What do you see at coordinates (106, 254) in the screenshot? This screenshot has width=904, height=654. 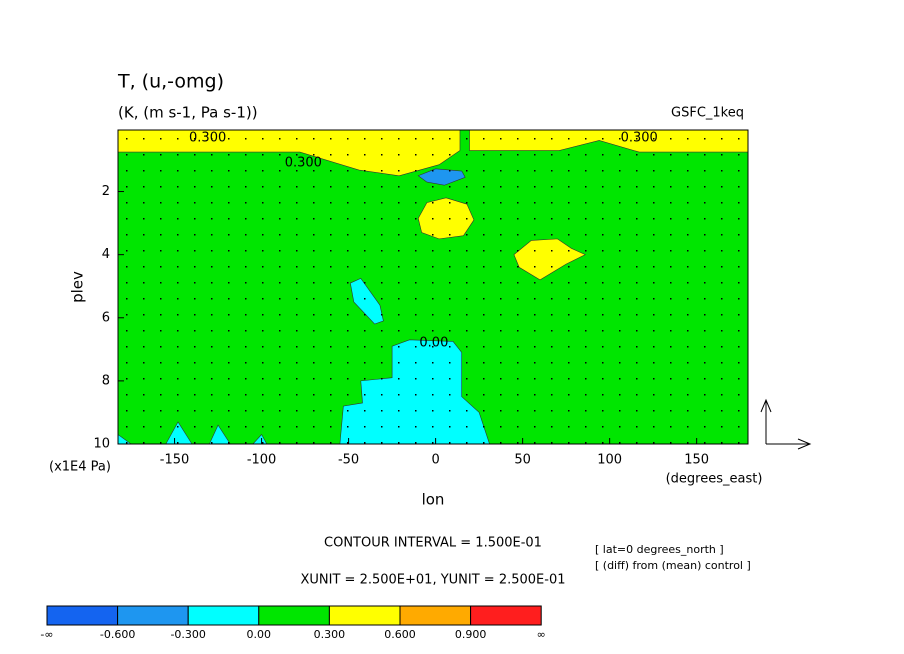 I see `y-tick-label: 4` at bounding box center [106, 254].